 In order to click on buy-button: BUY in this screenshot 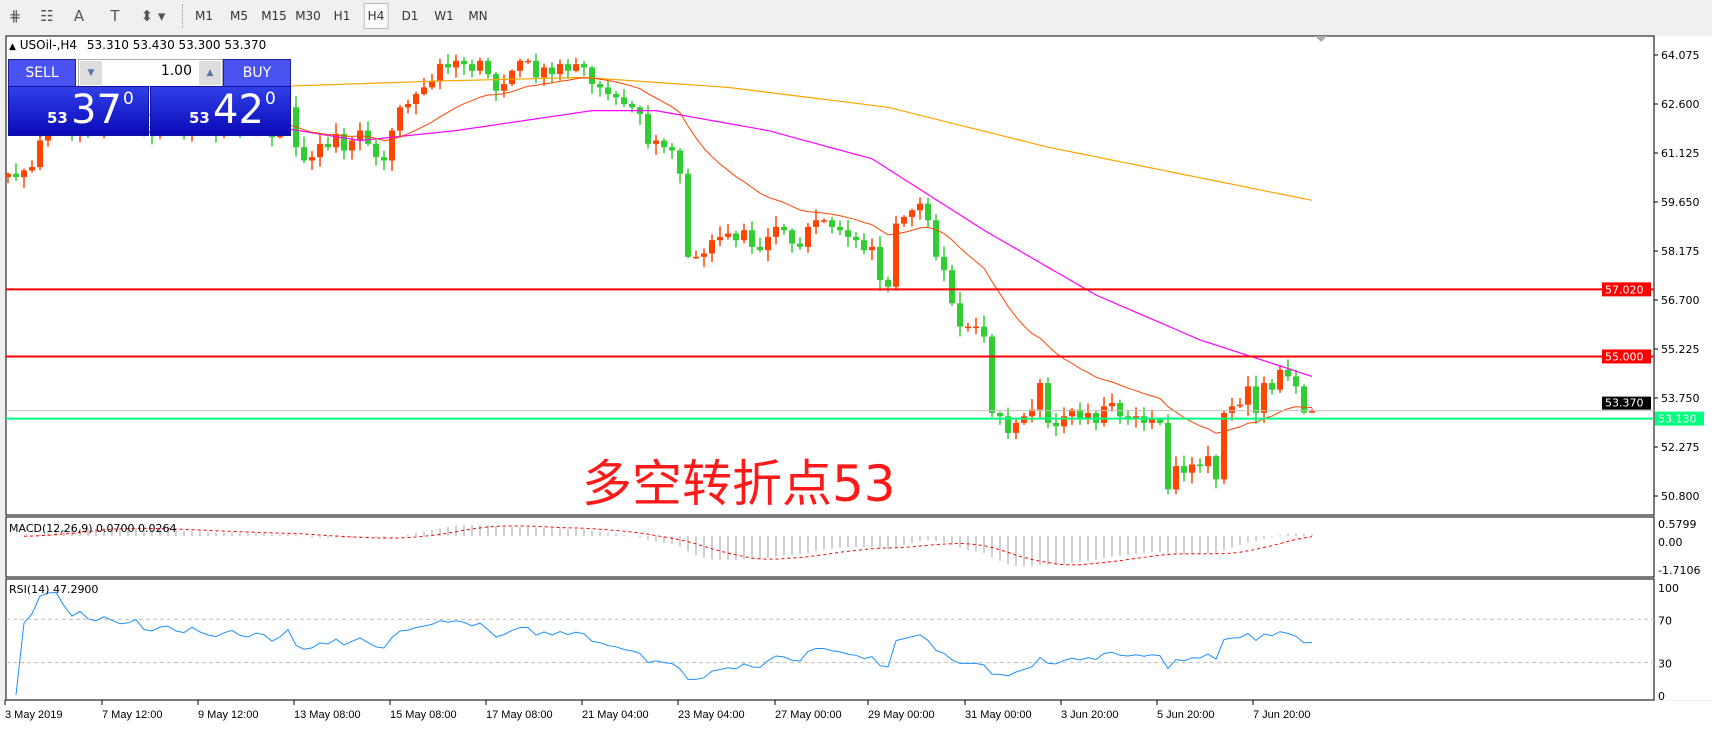, I will do `click(257, 73)`.